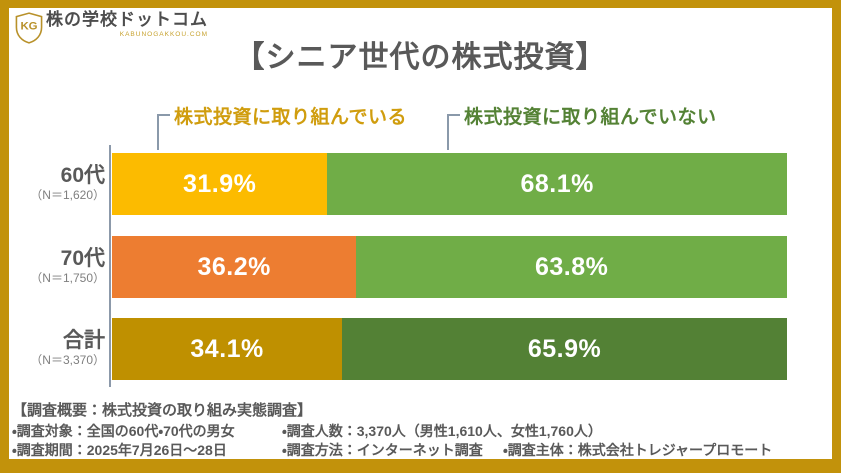  Describe the element at coordinates (59, 349) in the screenshot. I see `bar-category-label: 合計 （N＝3,370）` at that location.